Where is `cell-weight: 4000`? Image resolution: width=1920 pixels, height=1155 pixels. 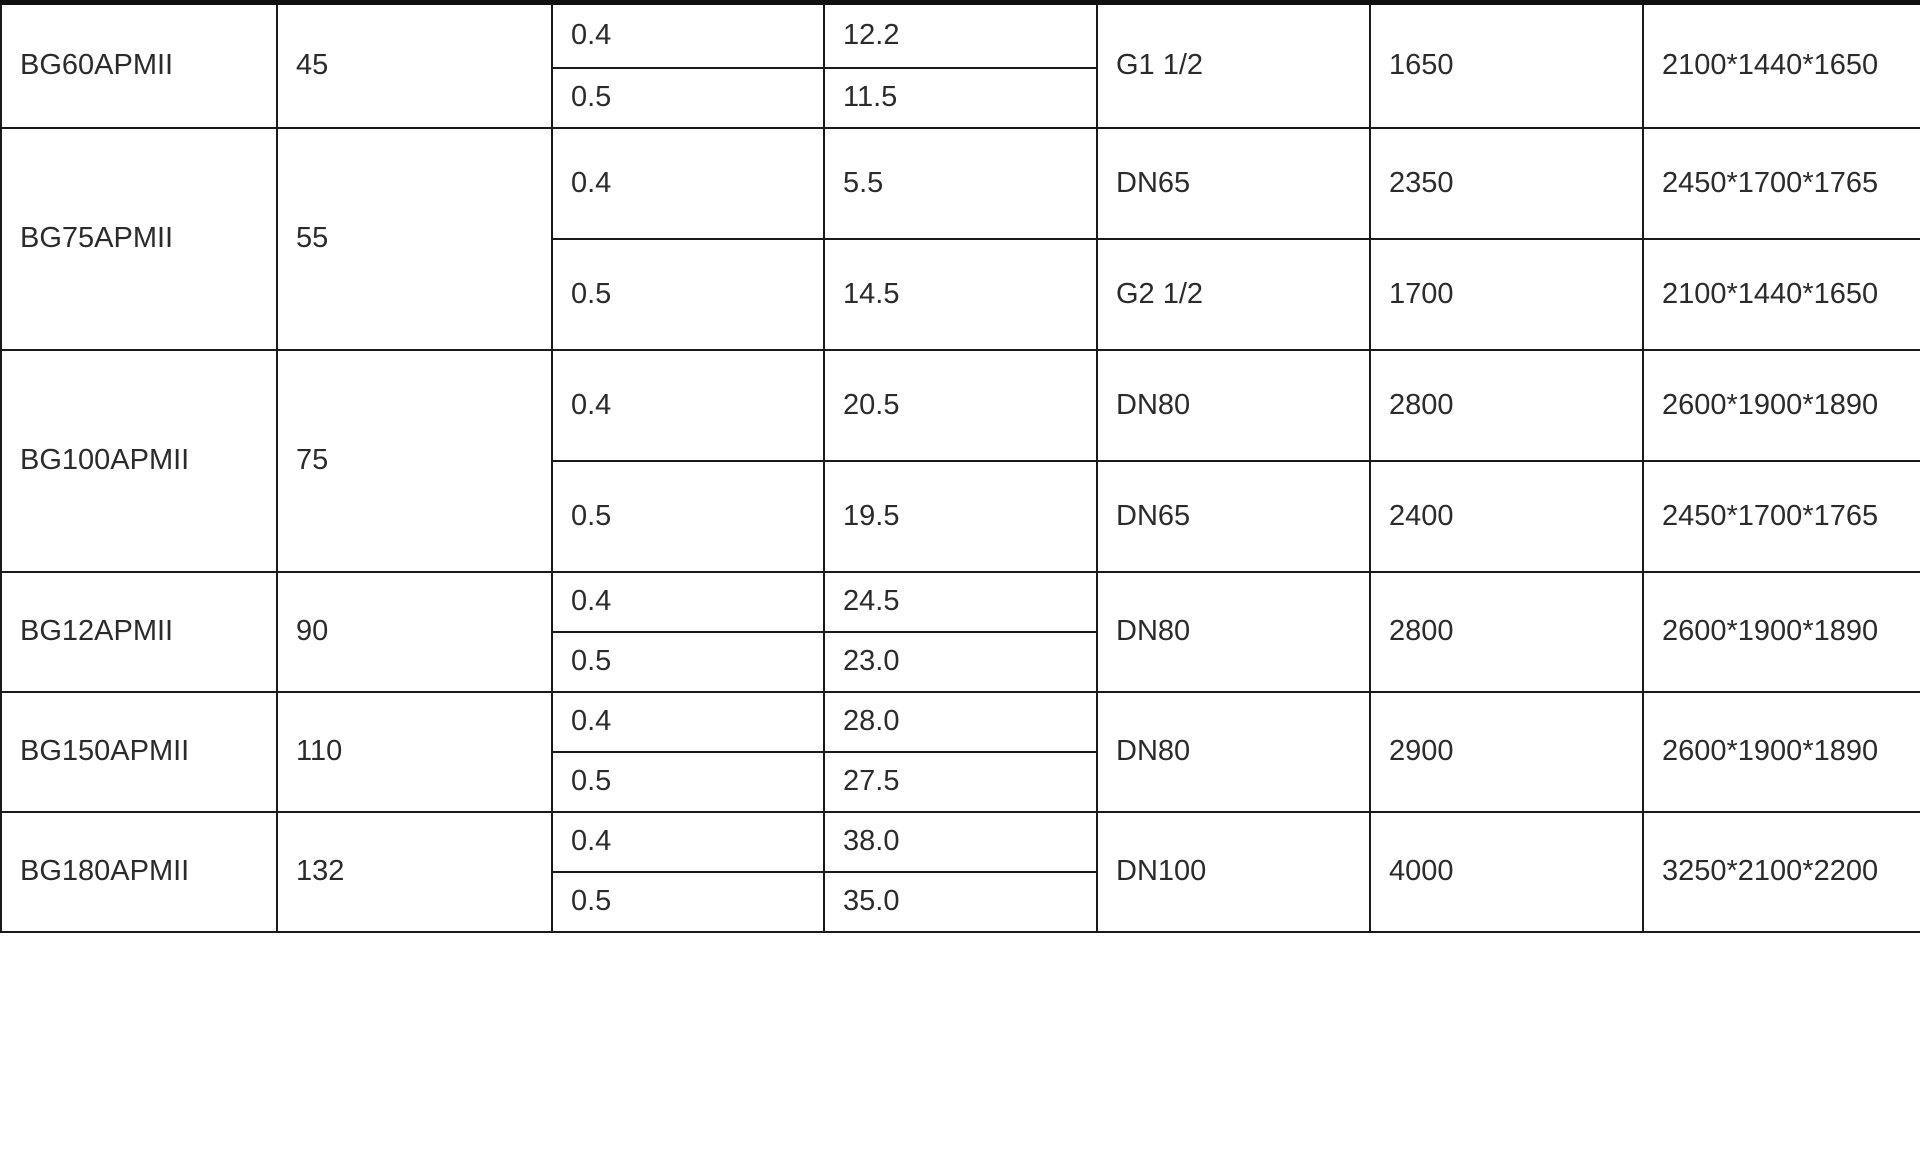
cell-weight: 4000 is located at coordinates (1506, 872).